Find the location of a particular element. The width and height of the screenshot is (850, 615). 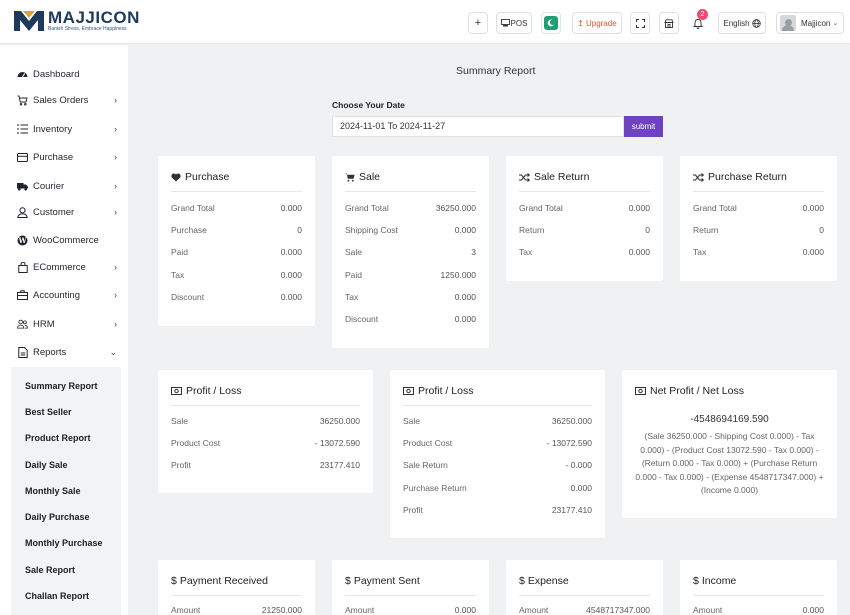

sidebar-item-reports: Reports ⌄ is located at coordinates (64, 352).